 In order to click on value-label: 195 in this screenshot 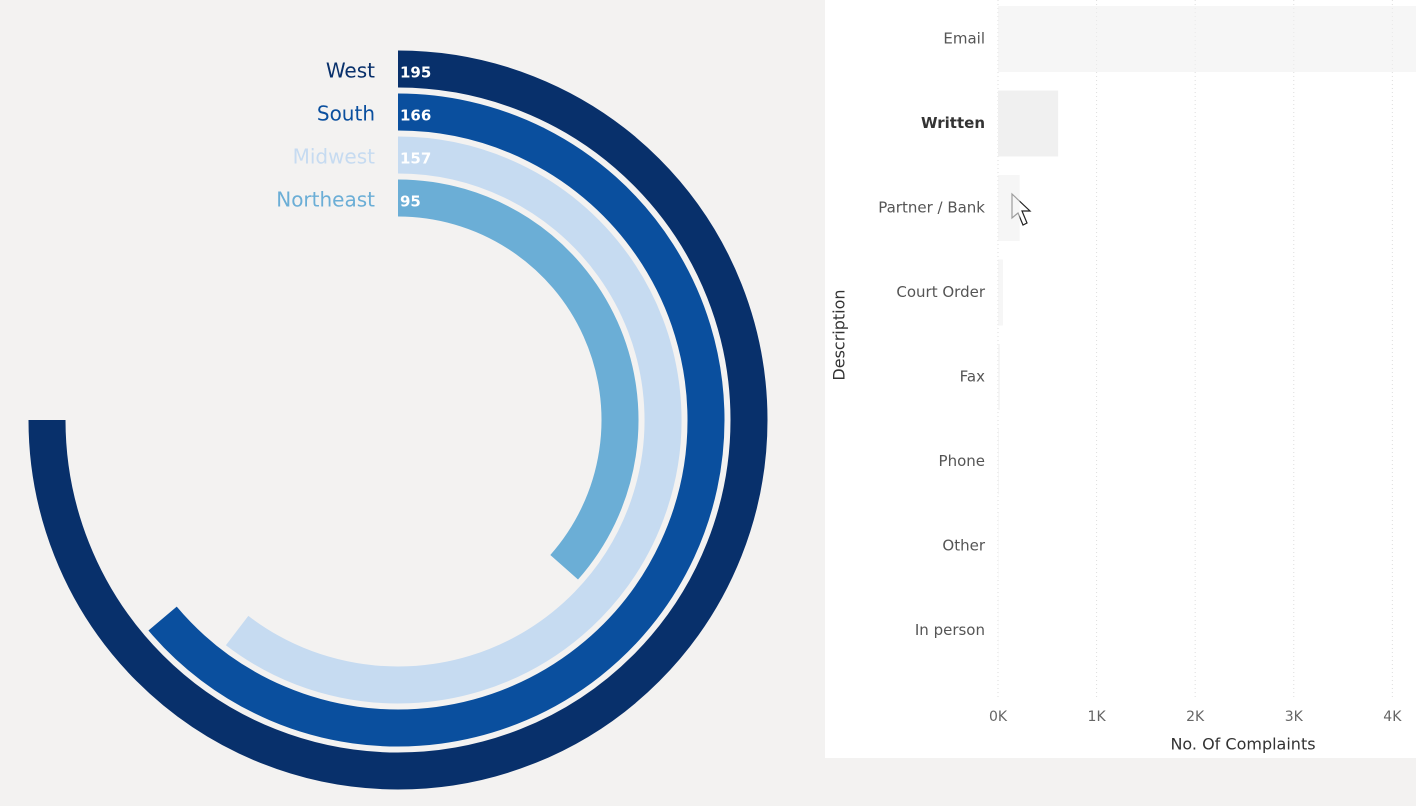, I will do `click(415, 73)`.